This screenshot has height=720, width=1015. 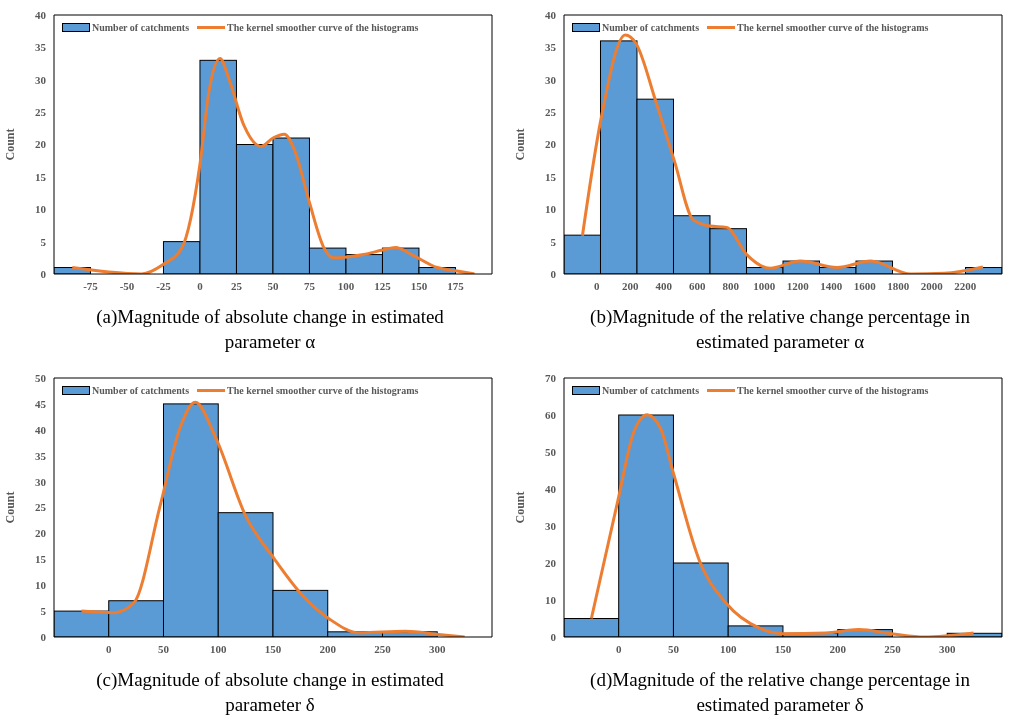 I want to click on x-tick-label: 1000, so click(x=764, y=285).